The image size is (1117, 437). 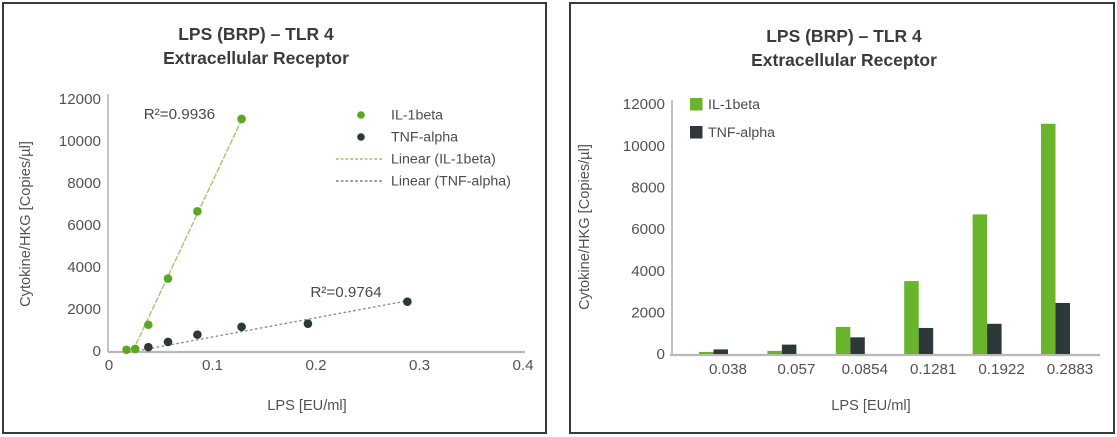 I want to click on x-tick-label: 0.3, so click(x=419, y=365).